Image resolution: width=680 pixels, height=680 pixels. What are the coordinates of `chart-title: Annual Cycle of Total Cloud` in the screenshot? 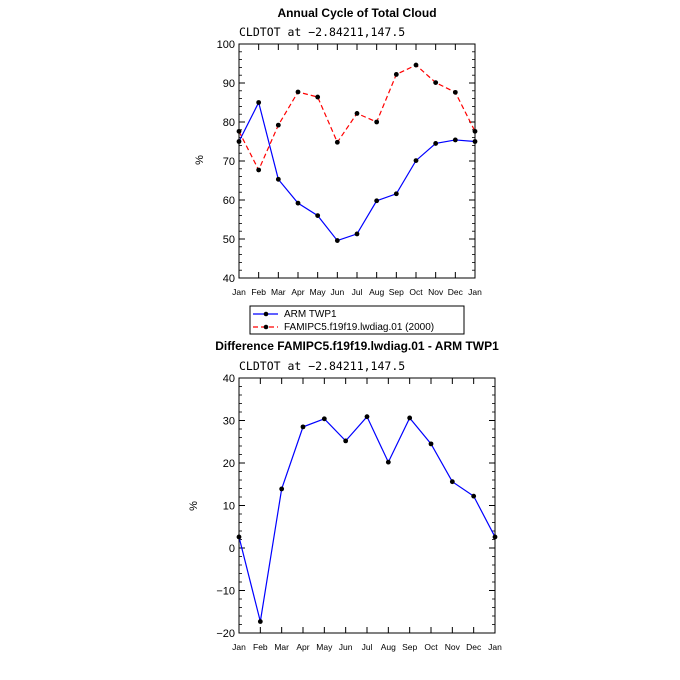 It's located at (356, 13).